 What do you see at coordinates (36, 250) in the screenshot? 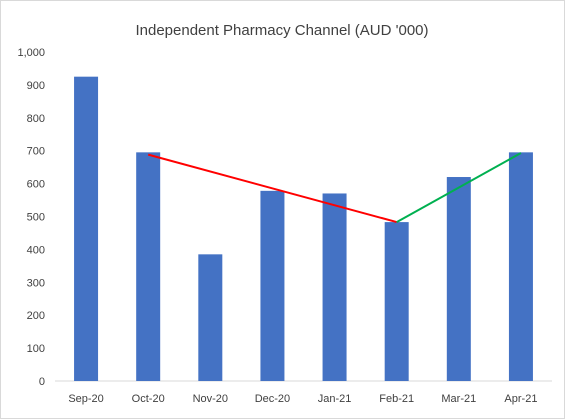
I see `y-tick-label: 400` at bounding box center [36, 250].